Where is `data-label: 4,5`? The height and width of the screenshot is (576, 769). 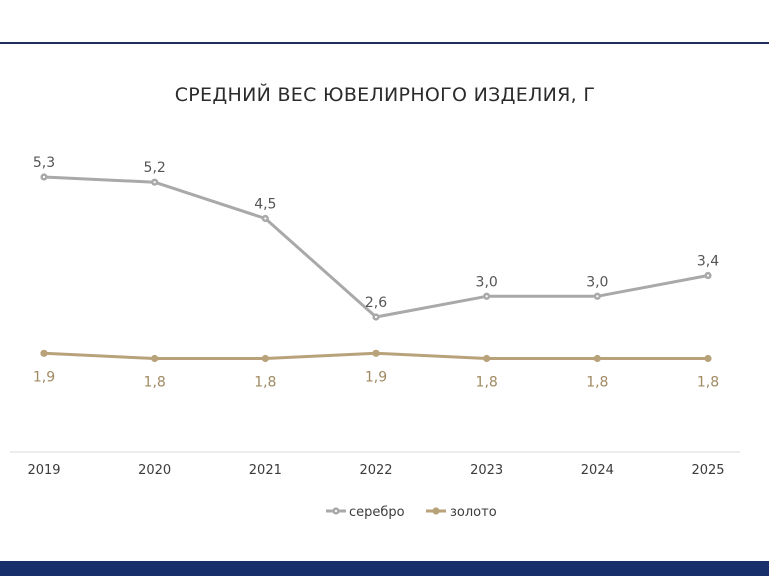 data-label: 4,5 is located at coordinates (265, 204).